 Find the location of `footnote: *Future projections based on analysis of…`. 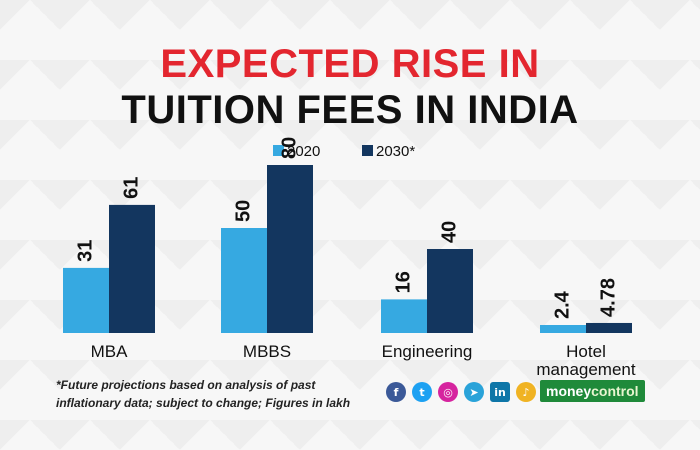

footnote: *Future projections based on analysis of… is located at coordinates (203, 394).